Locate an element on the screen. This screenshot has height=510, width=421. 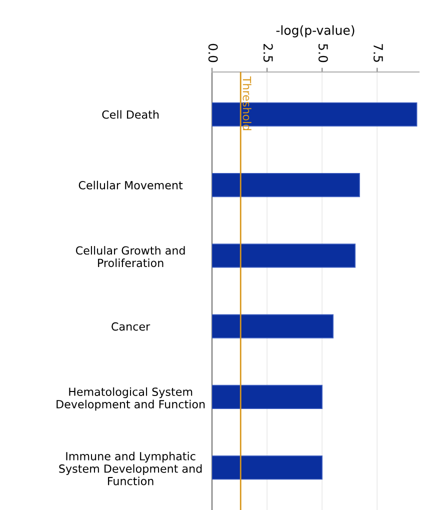
y-tick-label: Immune and Lymphatic System Development and Function is located at coordinates (130, 469).